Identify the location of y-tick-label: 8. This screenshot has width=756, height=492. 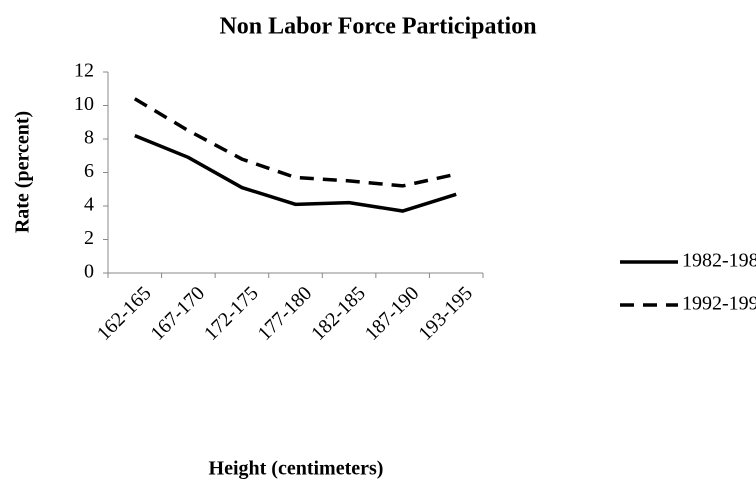
(89, 138).